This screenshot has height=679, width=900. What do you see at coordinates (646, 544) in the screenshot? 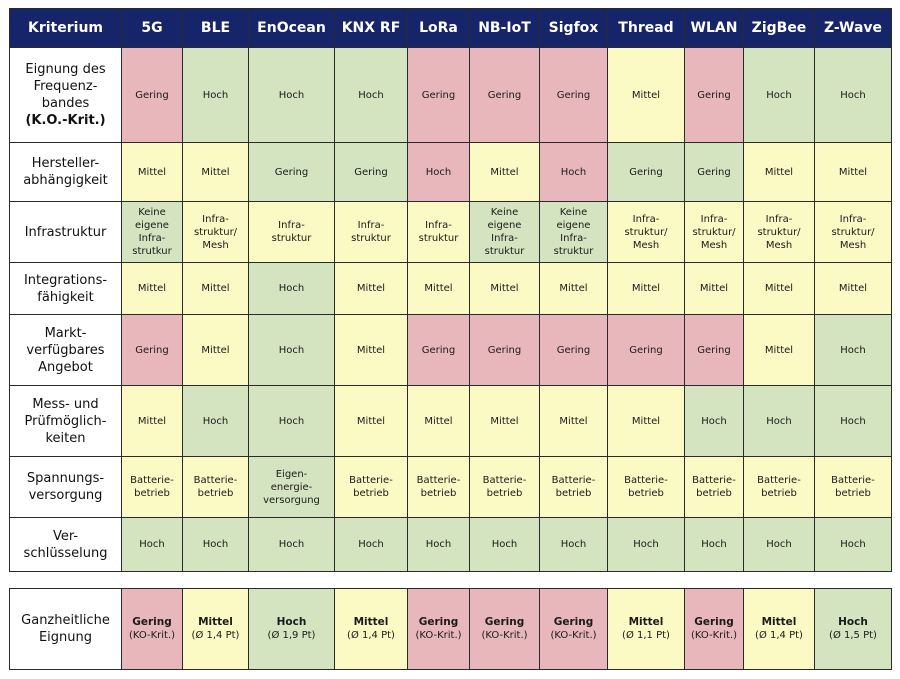
I see `rating-cell-thread: Hoch` at bounding box center [646, 544].